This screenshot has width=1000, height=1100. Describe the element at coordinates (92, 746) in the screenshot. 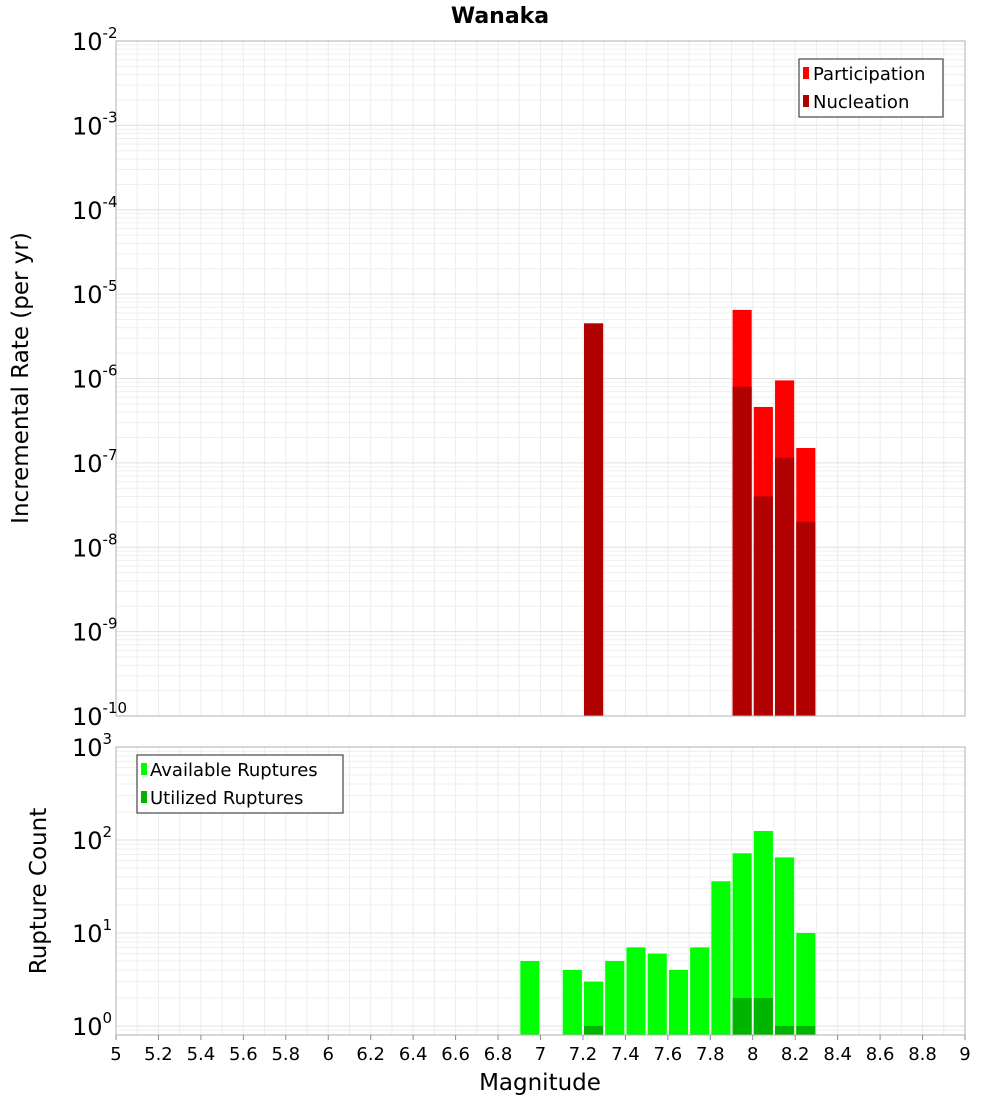

I see `bottom-y-tick-label: 10³` at that location.